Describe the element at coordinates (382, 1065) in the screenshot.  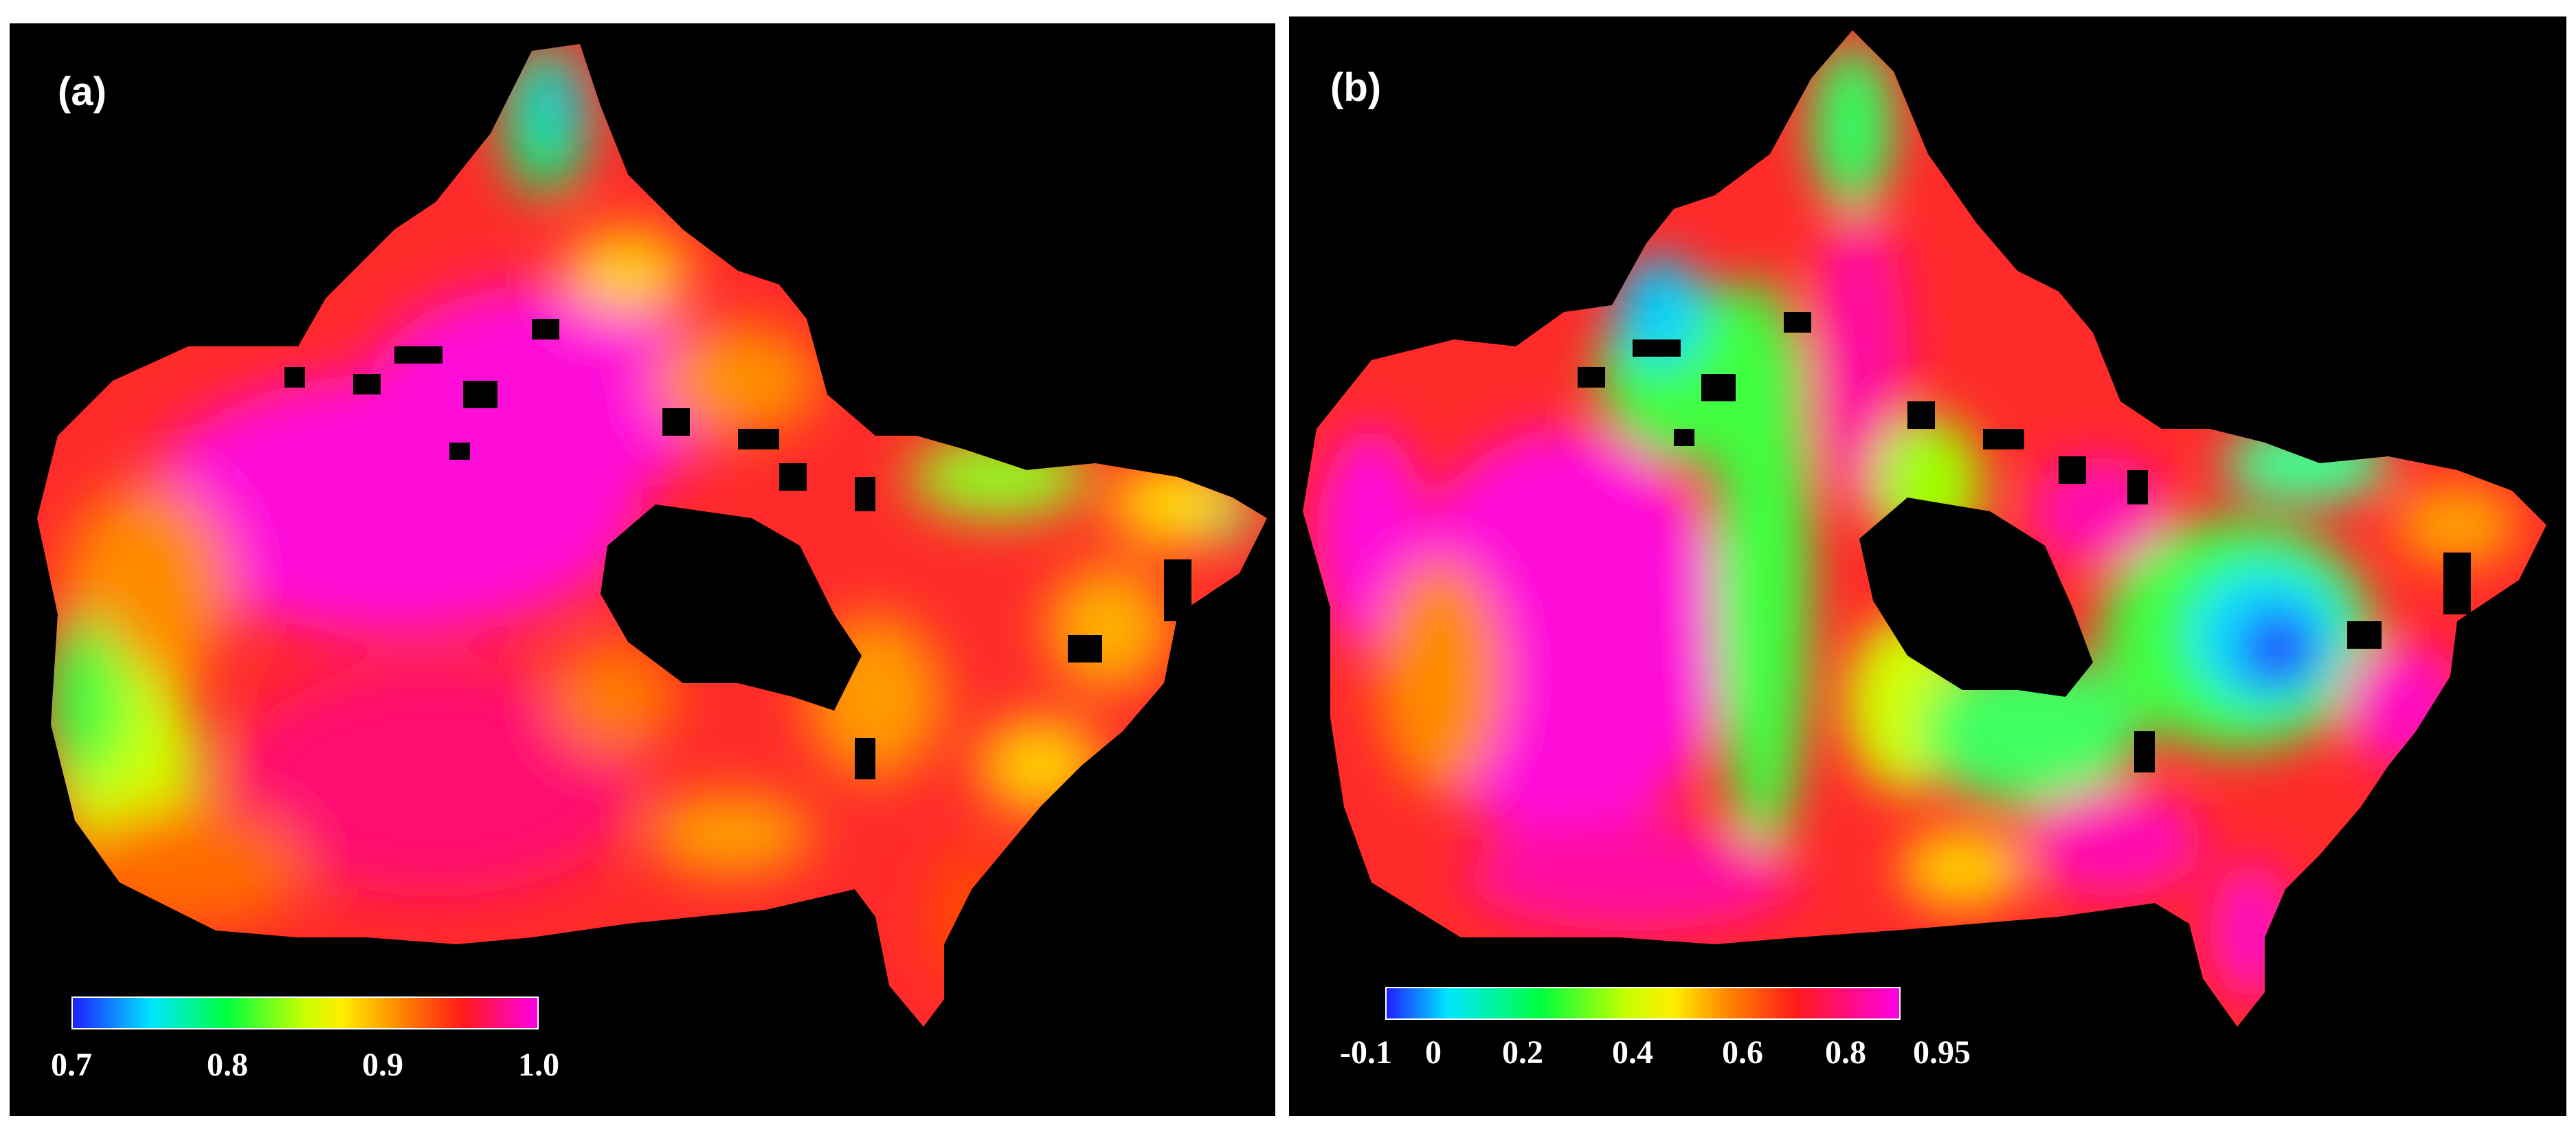
I see `colorbar-a-tick-3: 0.9` at that location.